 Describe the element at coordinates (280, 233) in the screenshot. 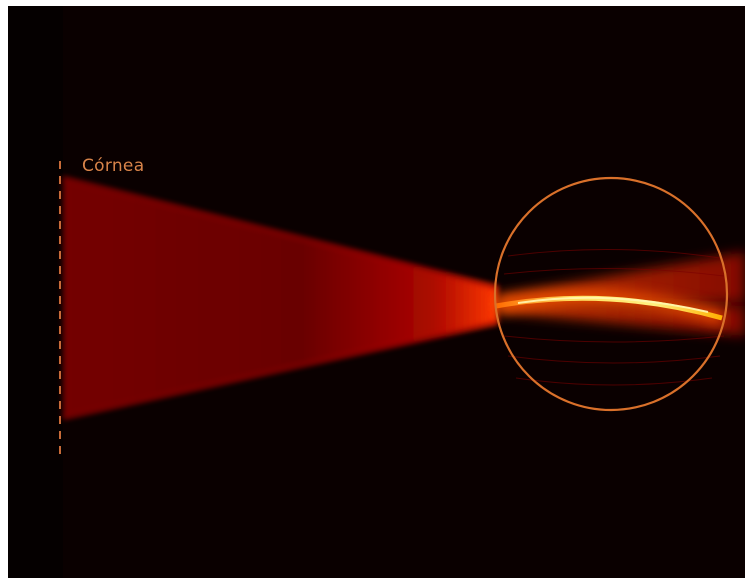

I see `beam-edge-top` at that location.